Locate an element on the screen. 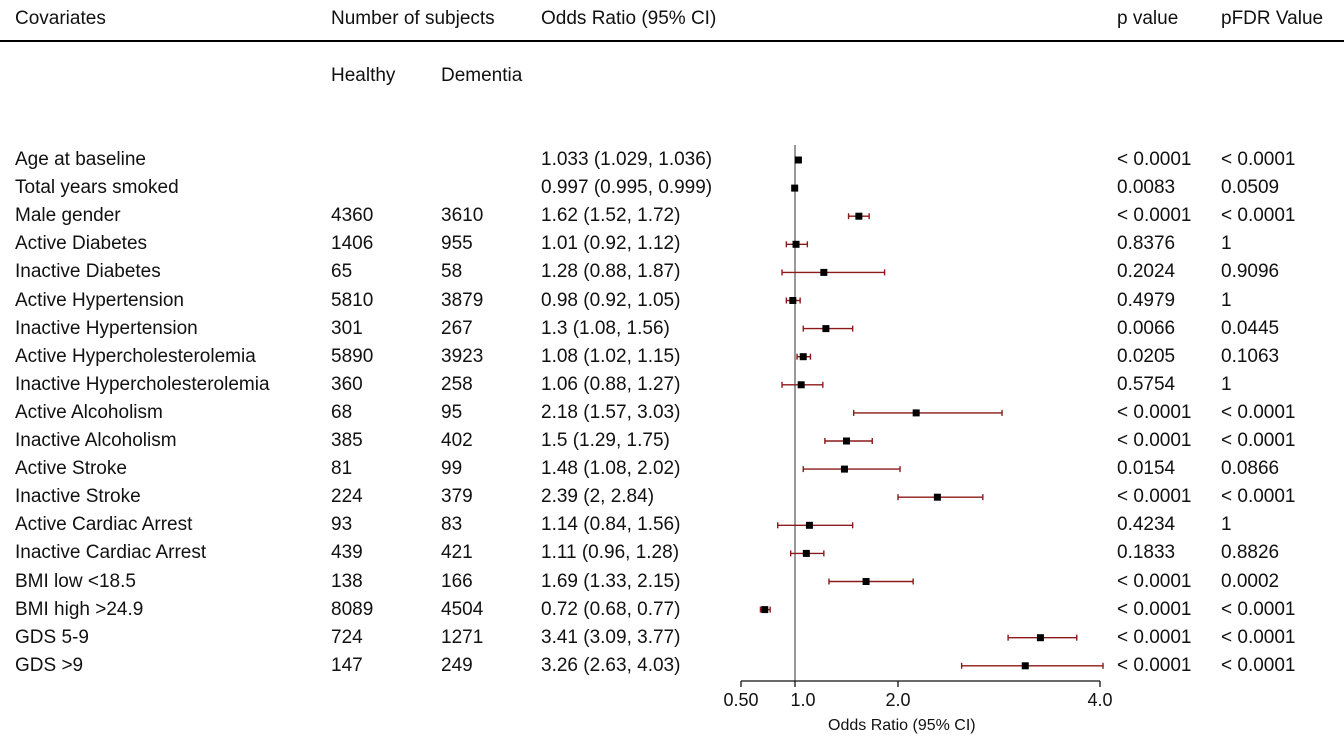  dementia-count: 258 is located at coordinates (457, 384).